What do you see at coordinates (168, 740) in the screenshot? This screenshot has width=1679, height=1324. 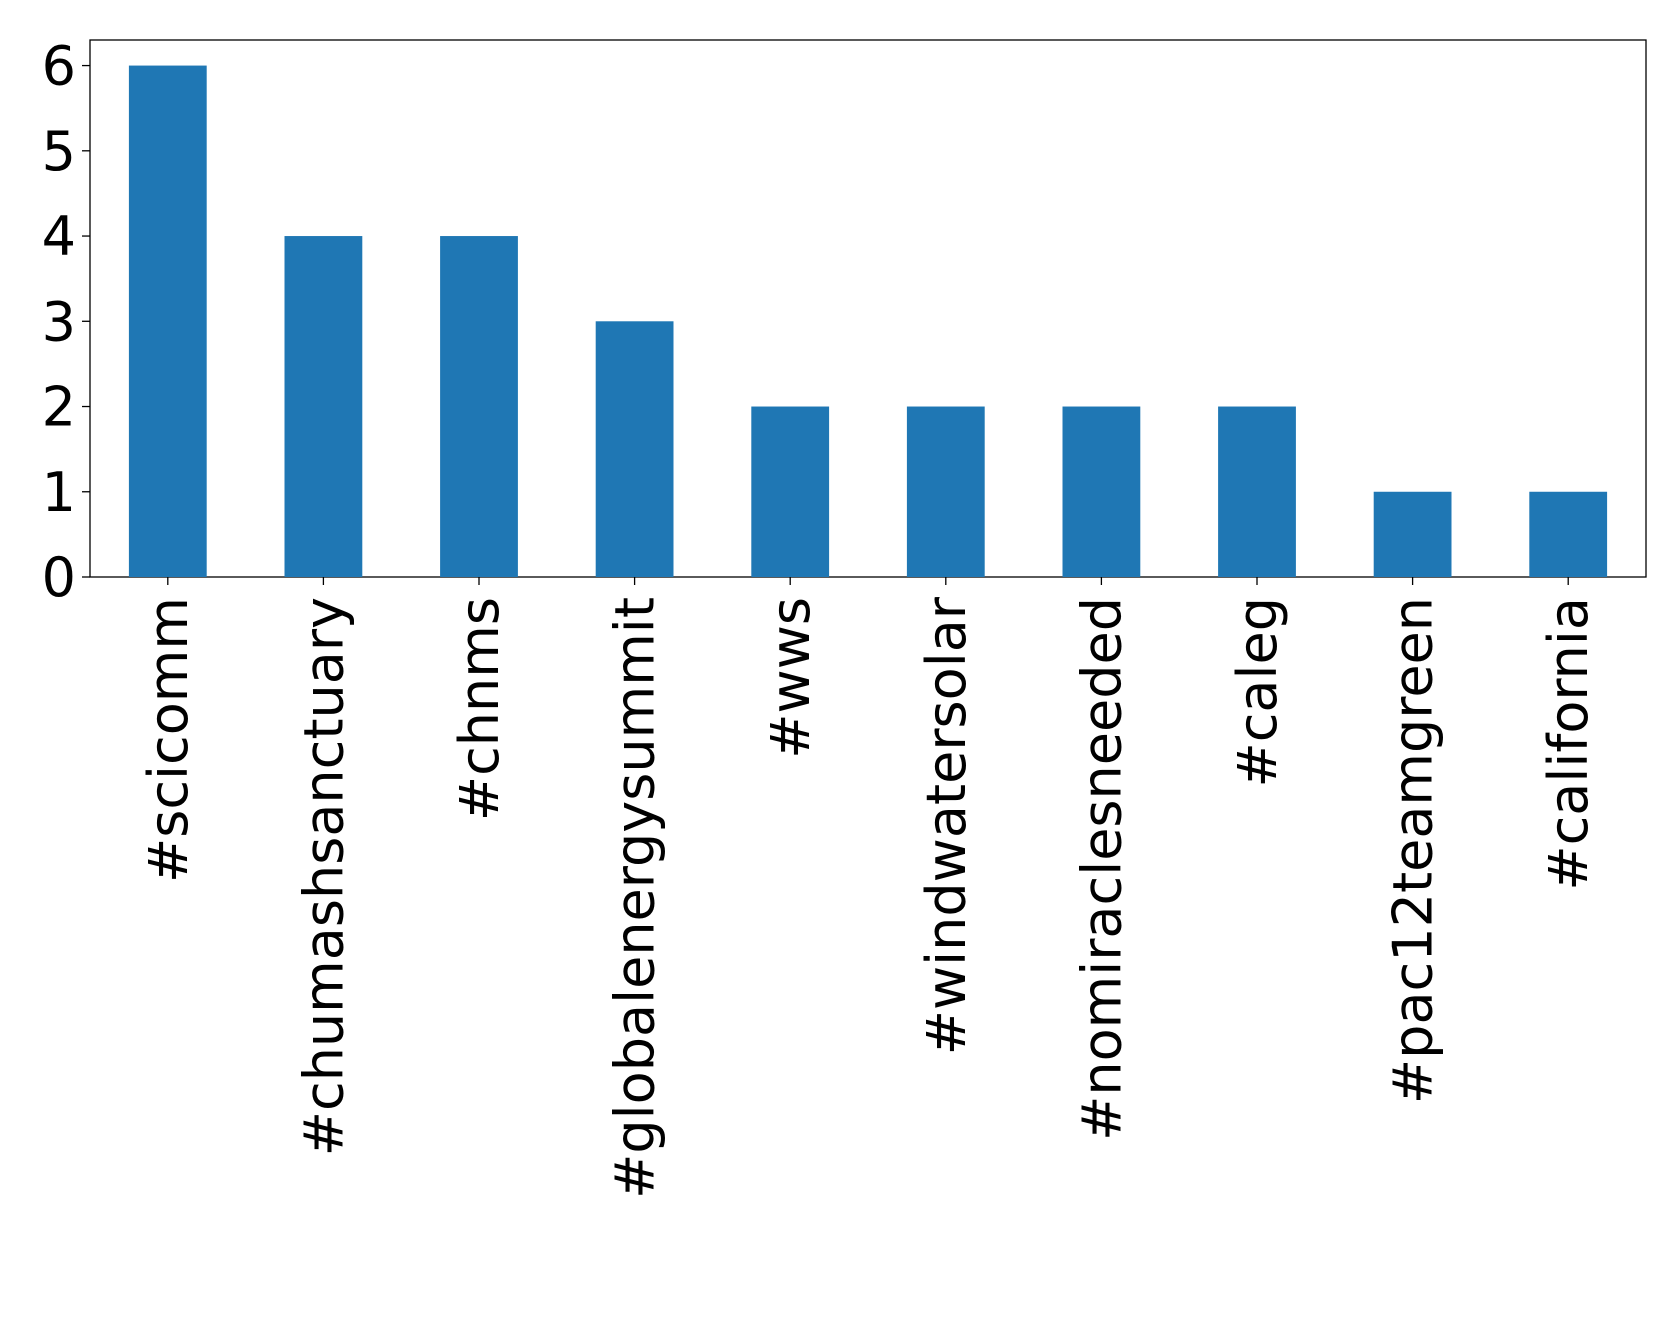 I see `x-tick-label: #scicomm` at bounding box center [168, 740].